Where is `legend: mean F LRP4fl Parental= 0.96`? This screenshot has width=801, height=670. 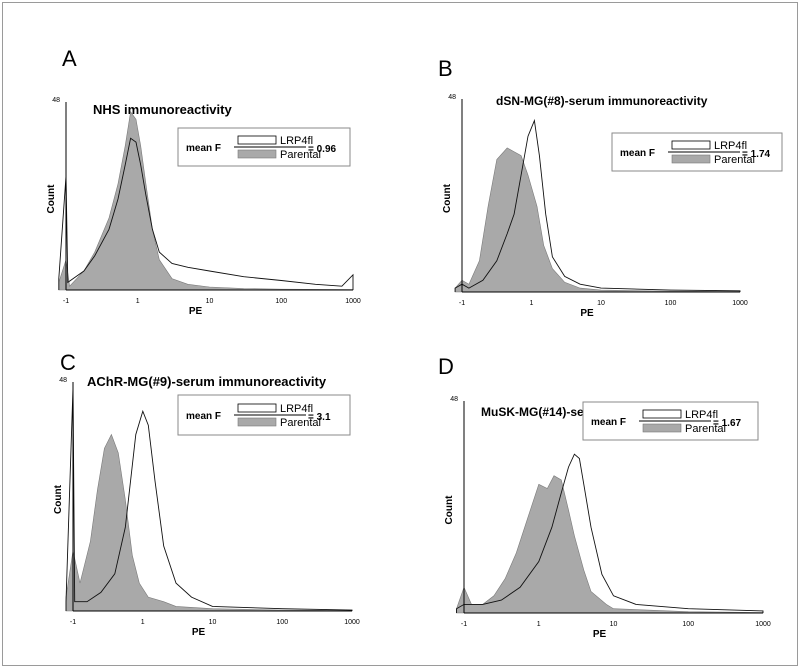 legend: mean F LRP4fl Parental= 0.96 is located at coordinates (264, 147).